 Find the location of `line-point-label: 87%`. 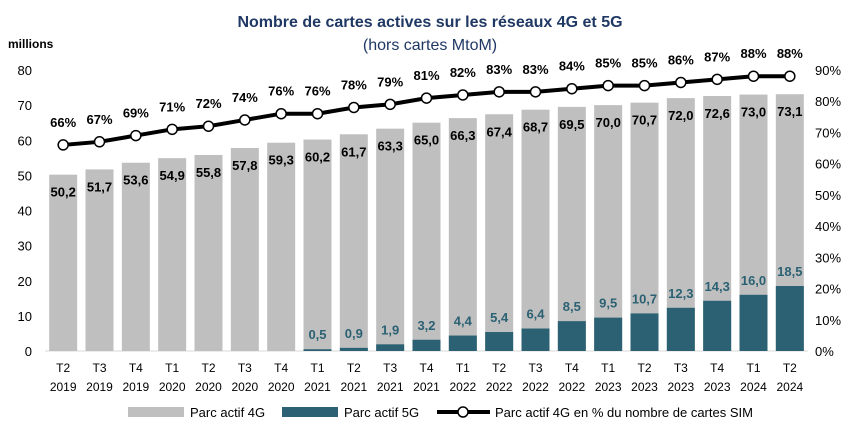

line-point-label: 87% is located at coordinates (717, 56).